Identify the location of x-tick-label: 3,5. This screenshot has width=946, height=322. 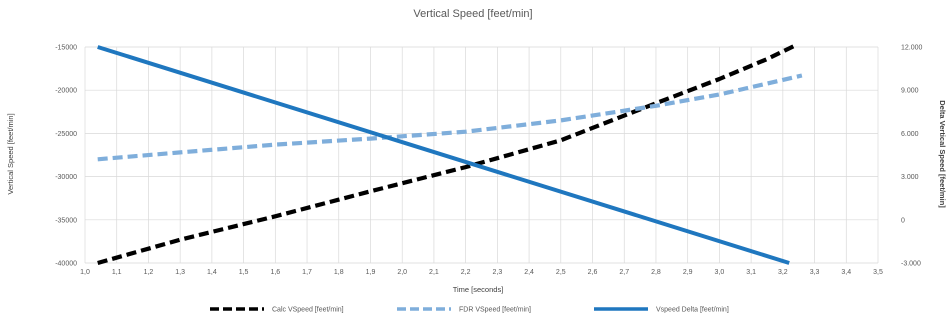
(878, 272).